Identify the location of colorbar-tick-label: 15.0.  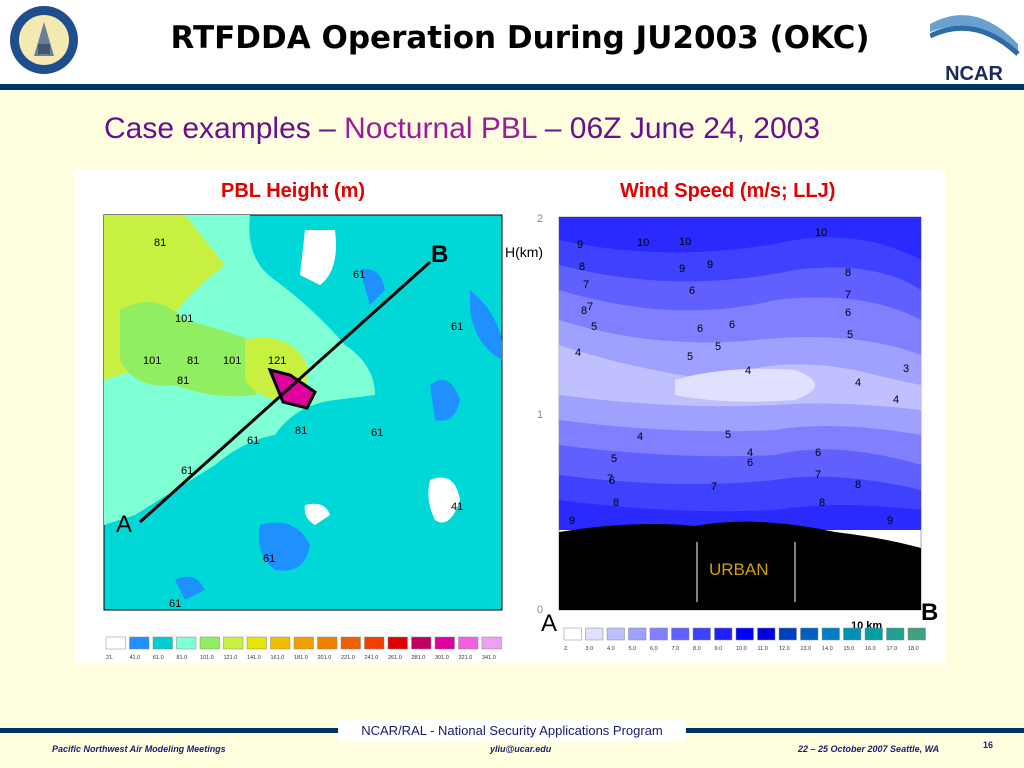
(849, 649).